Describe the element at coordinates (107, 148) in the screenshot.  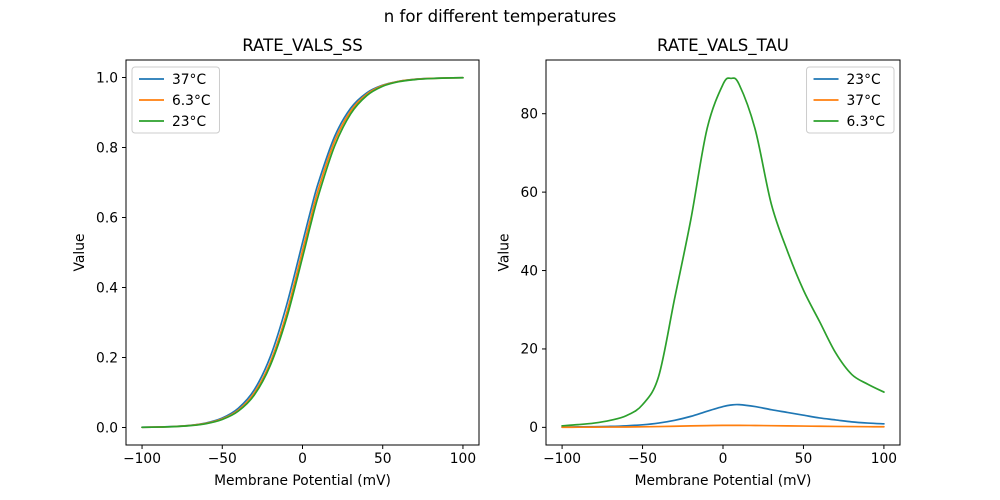
I see `y-tick-label: 0.8` at that location.